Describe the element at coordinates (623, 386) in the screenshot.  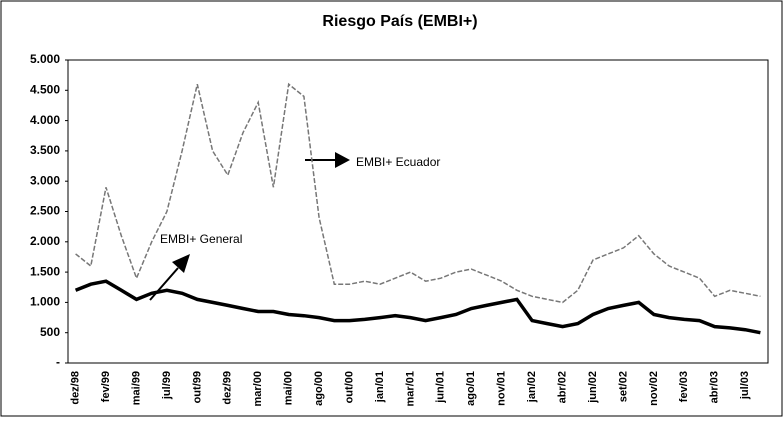
I see `x-tick-label: set/02` at that location.